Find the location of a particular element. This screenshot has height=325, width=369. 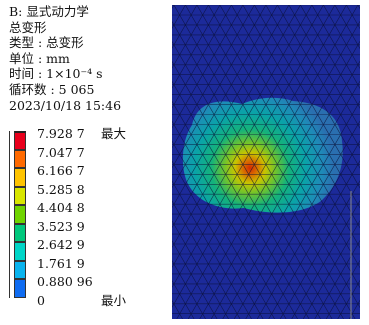

result-type: 类型 : 总变形 is located at coordinates (46, 43).